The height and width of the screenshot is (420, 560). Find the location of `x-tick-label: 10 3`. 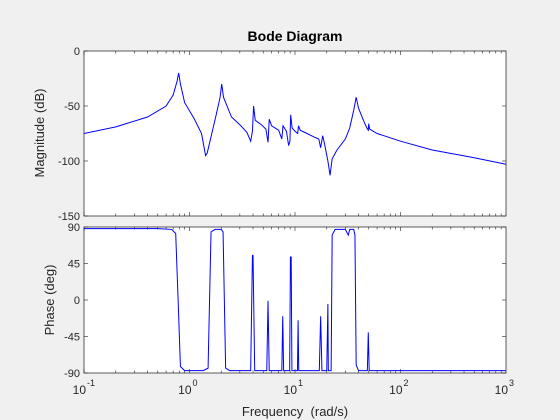

x-tick-label: 10 3 is located at coordinates (504, 387).